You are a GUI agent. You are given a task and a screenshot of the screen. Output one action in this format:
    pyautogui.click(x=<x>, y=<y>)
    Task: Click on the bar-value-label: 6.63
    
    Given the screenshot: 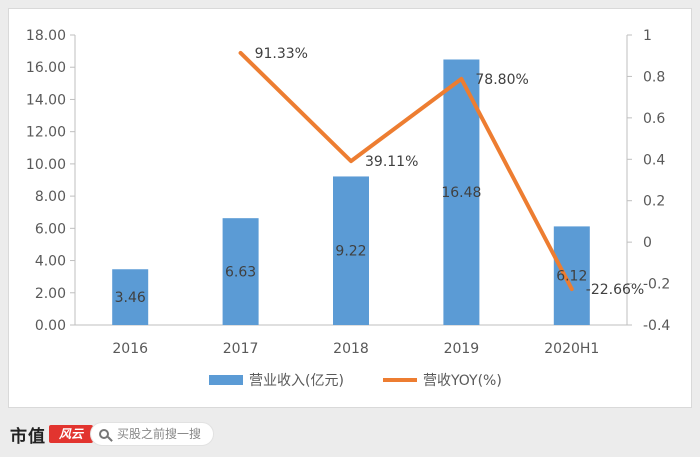 What is the action you would take?
    pyautogui.click(x=240, y=273)
    